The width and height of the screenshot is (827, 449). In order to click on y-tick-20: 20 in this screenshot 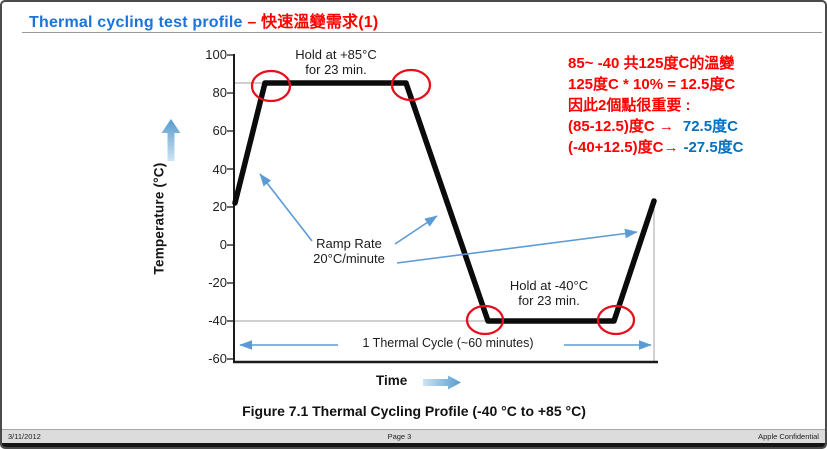, I will do `click(219, 206)`.